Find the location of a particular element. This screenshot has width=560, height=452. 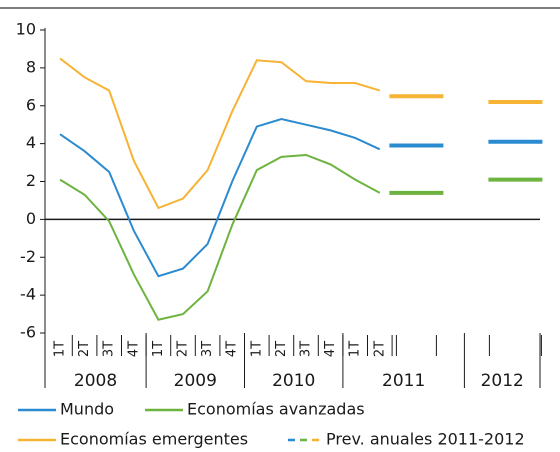

year-label: 2008 is located at coordinates (95, 381).